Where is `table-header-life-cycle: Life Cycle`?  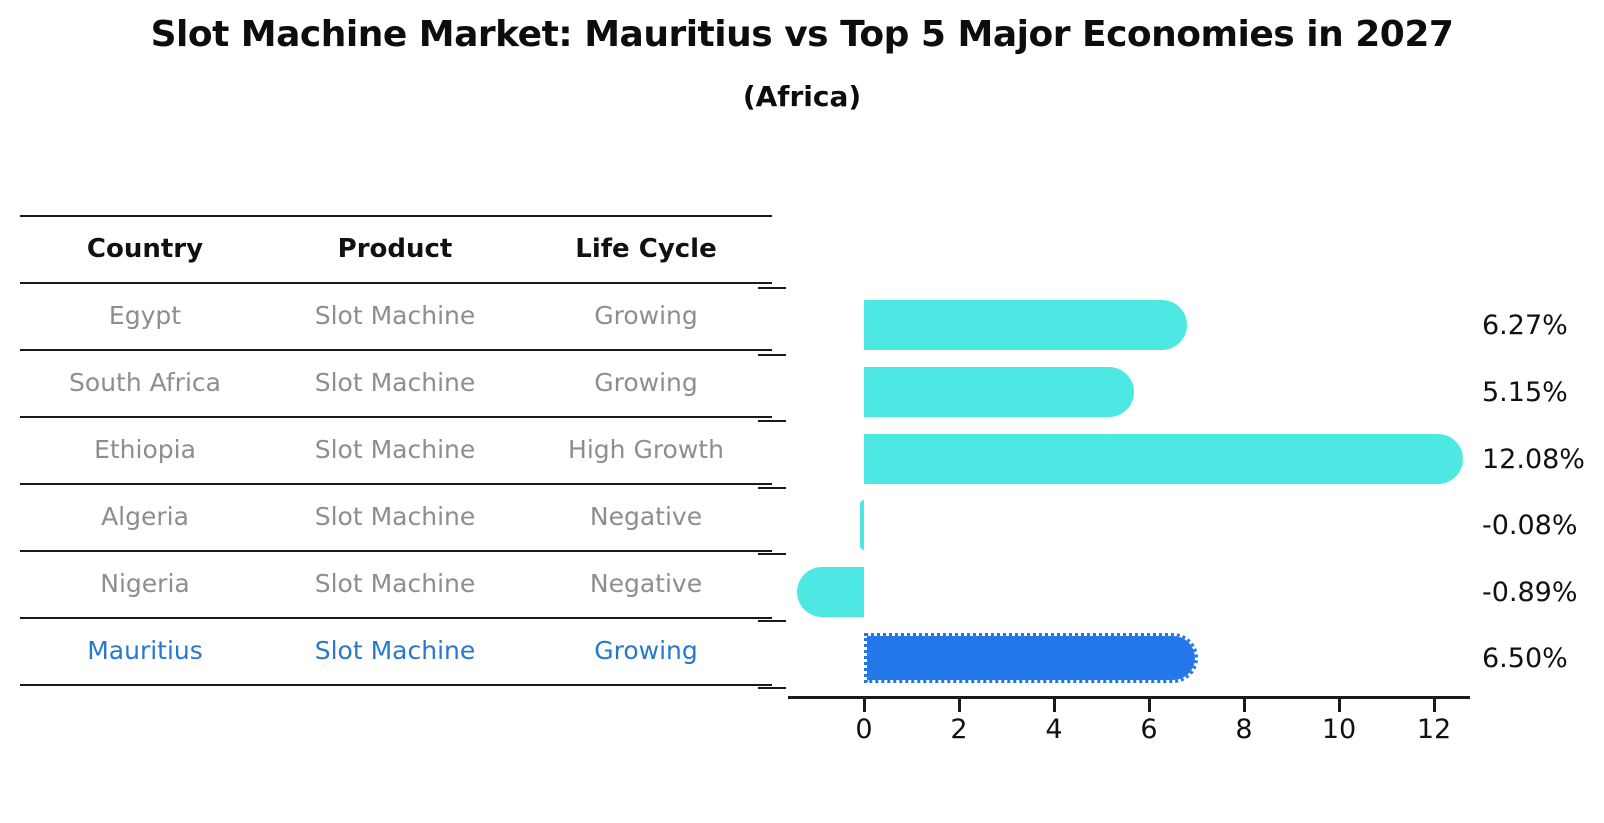
table-header-life-cycle: Life Cycle is located at coordinates (646, 248).